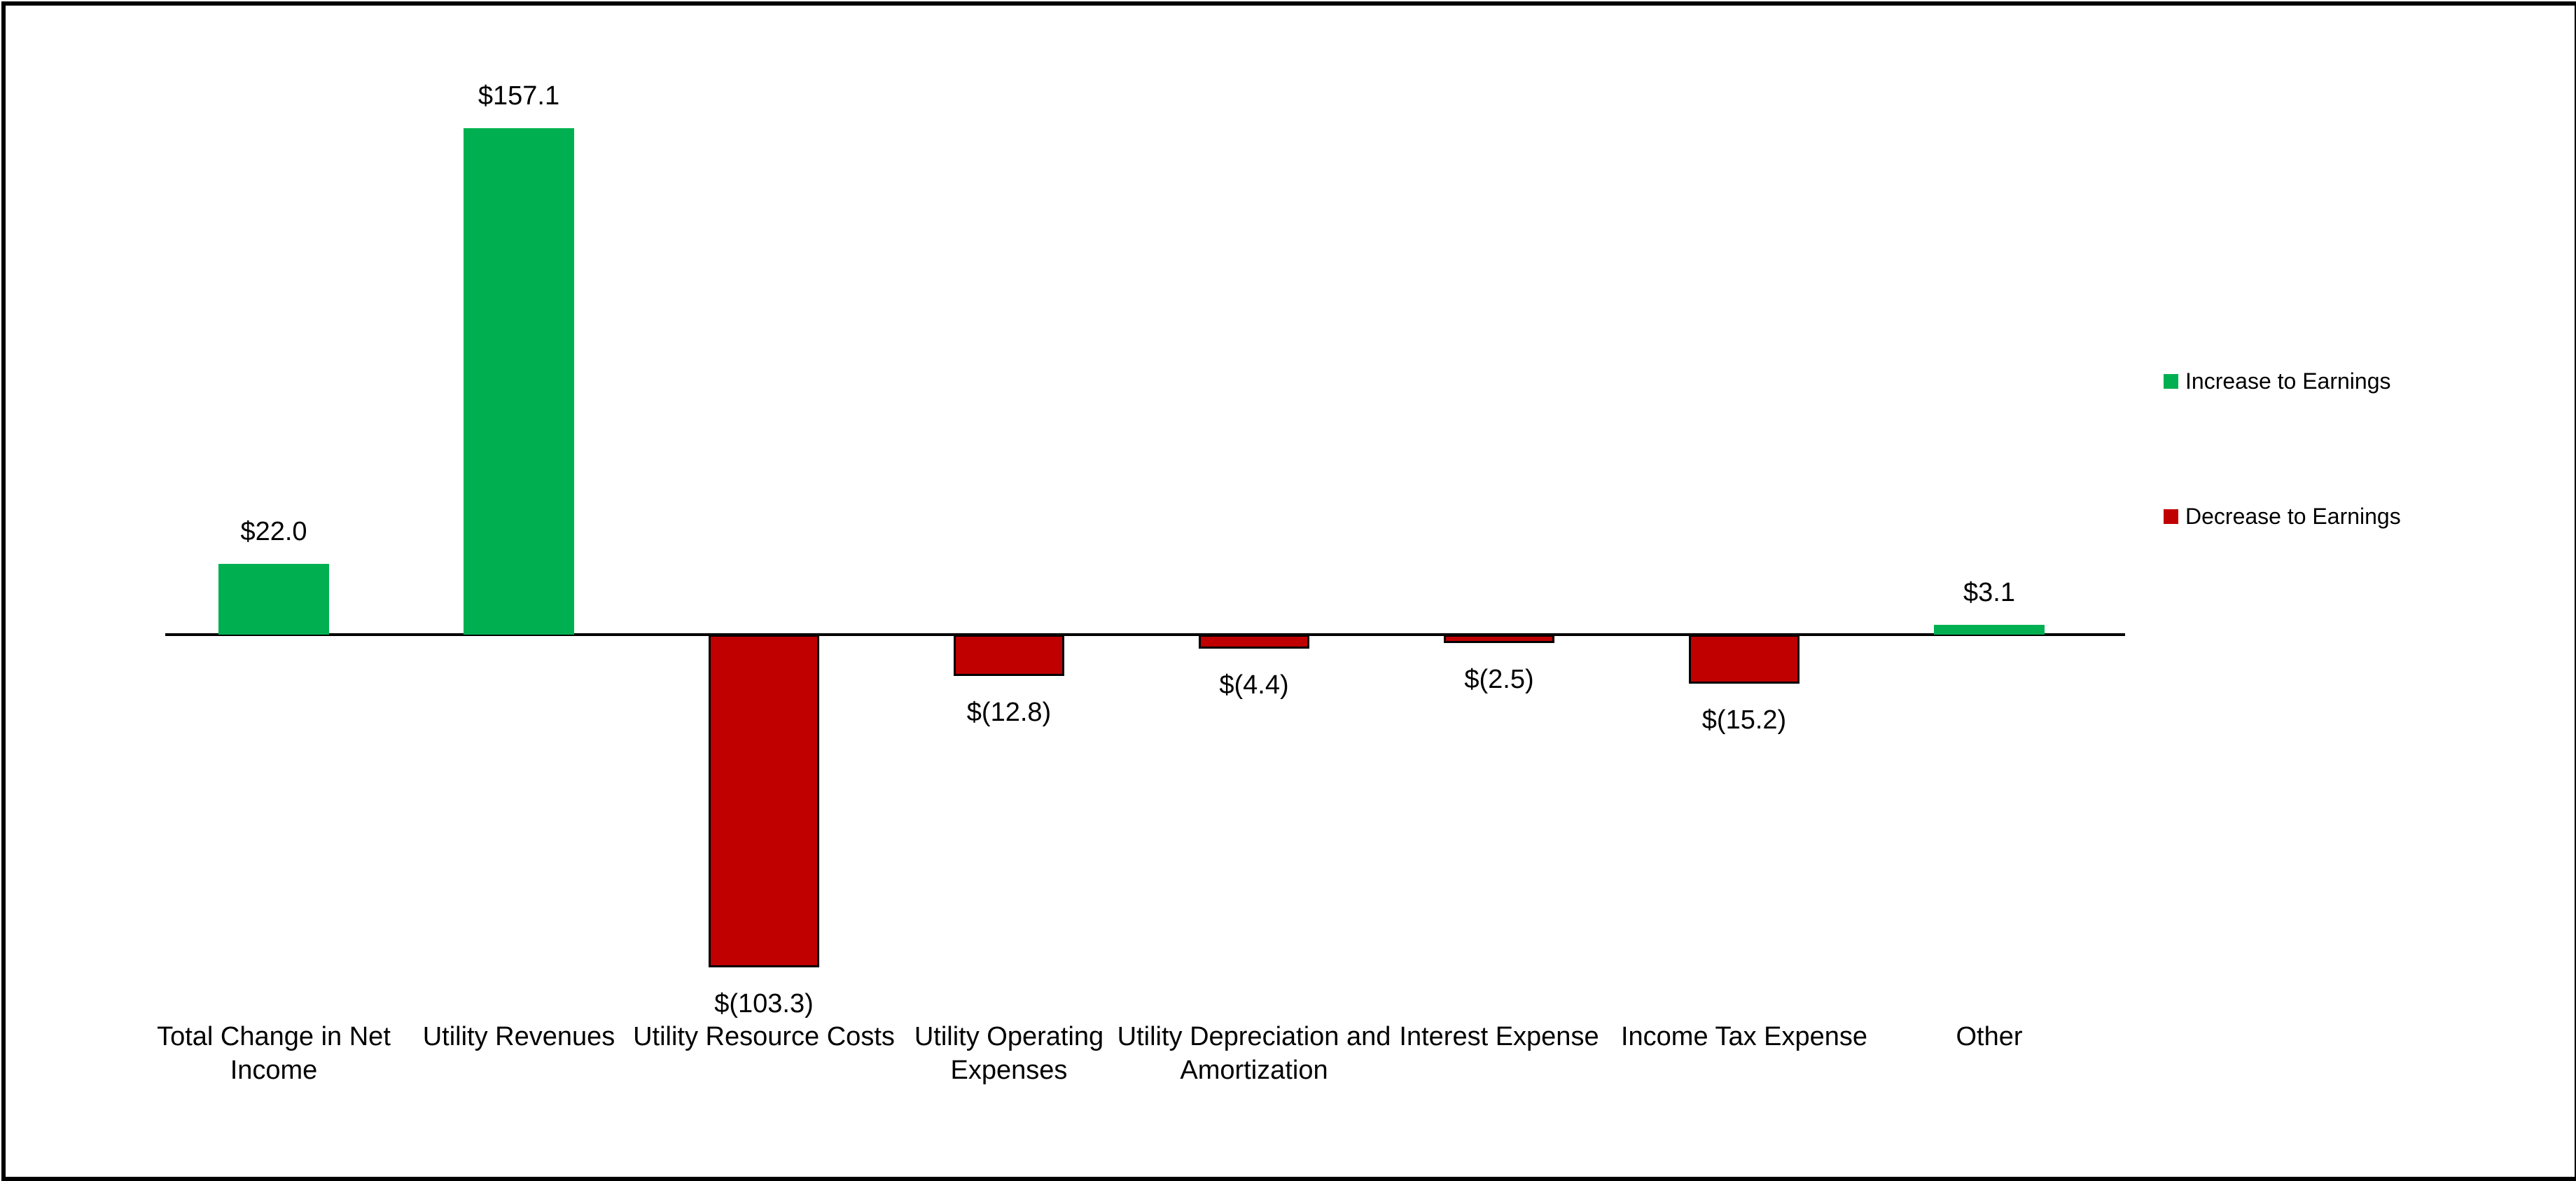 This screenshot has width=2576, height=1181. I want to click on legend-label-decrease: Decrease to Earnings, so click(2293, 516).